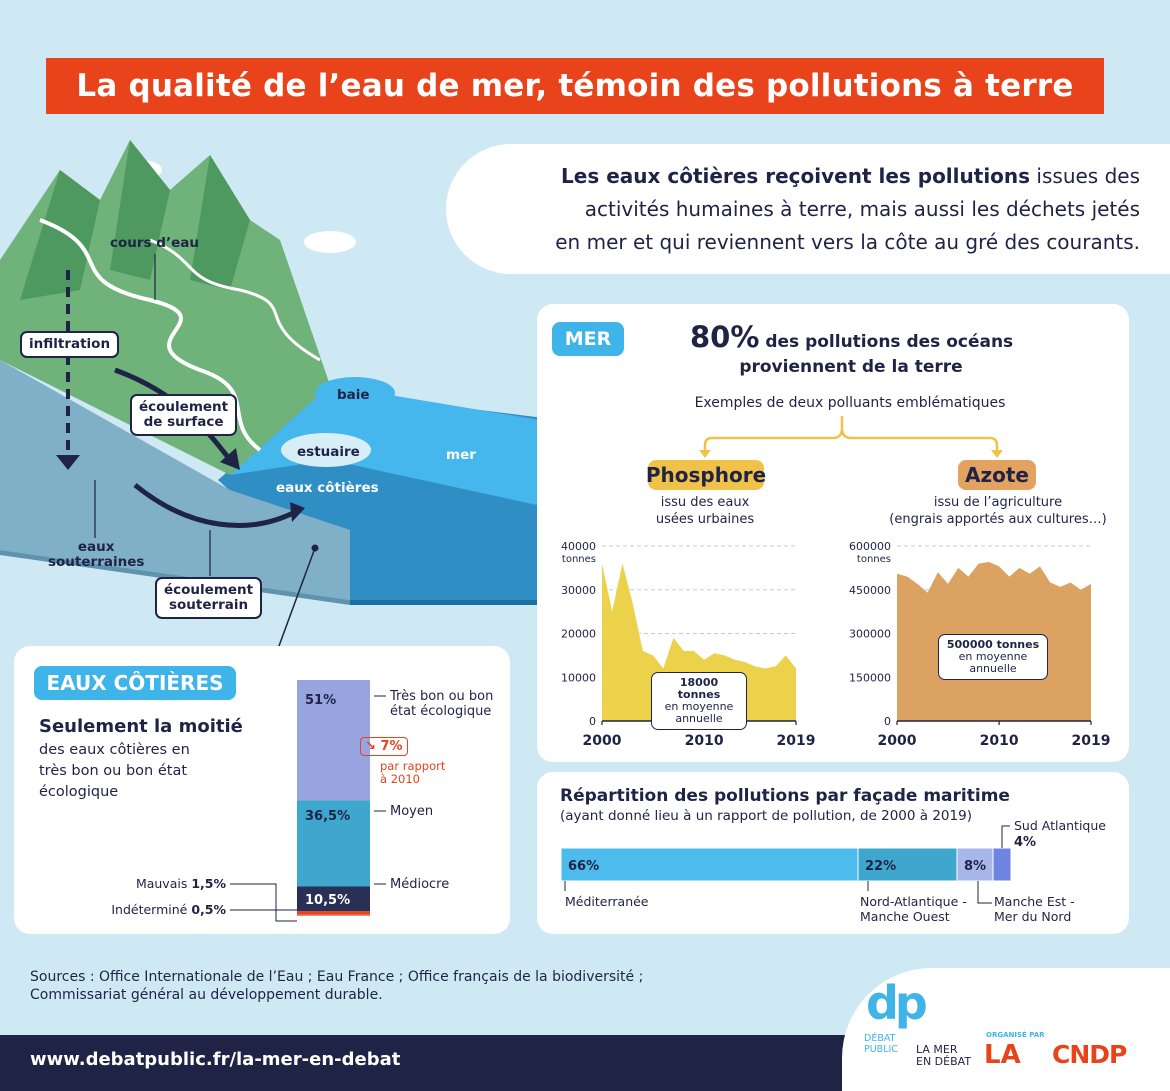 Image resolution: width=1170 pixels, height=1091 pixels. What do you see at coordinates (441, 696) in the screenshot?
I see `category-label: Très bon ou bon` at bounding box center [441, 696].